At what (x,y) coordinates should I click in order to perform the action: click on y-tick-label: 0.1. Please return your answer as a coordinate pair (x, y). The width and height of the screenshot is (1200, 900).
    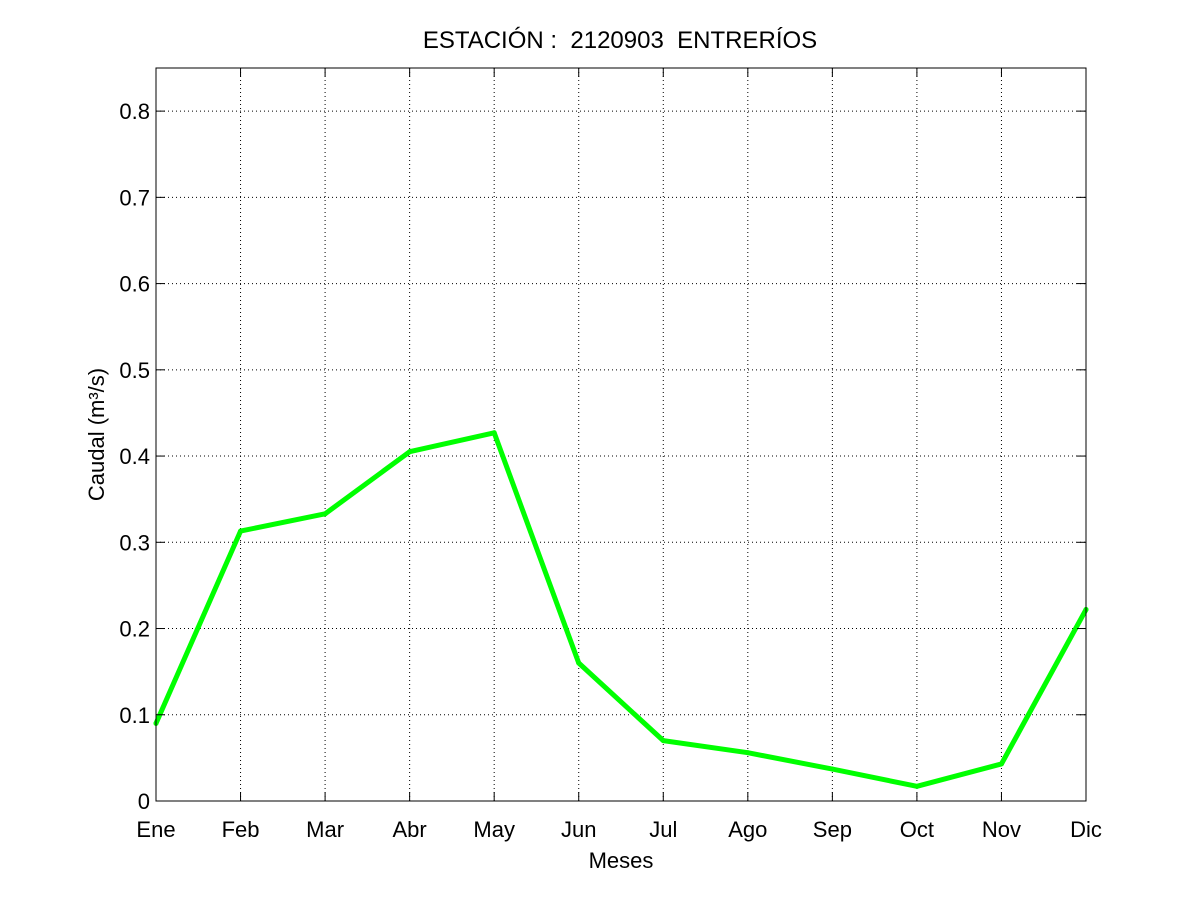
    Looking at the image, I should click on (134, 715).